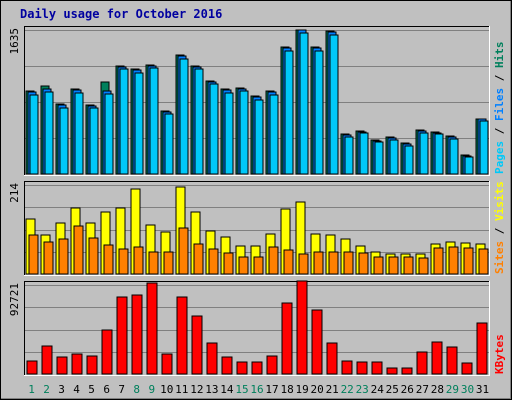 This screenshot has width=512, height=400. I want to click on x-tick-label-15: 15, so click(241, 389).